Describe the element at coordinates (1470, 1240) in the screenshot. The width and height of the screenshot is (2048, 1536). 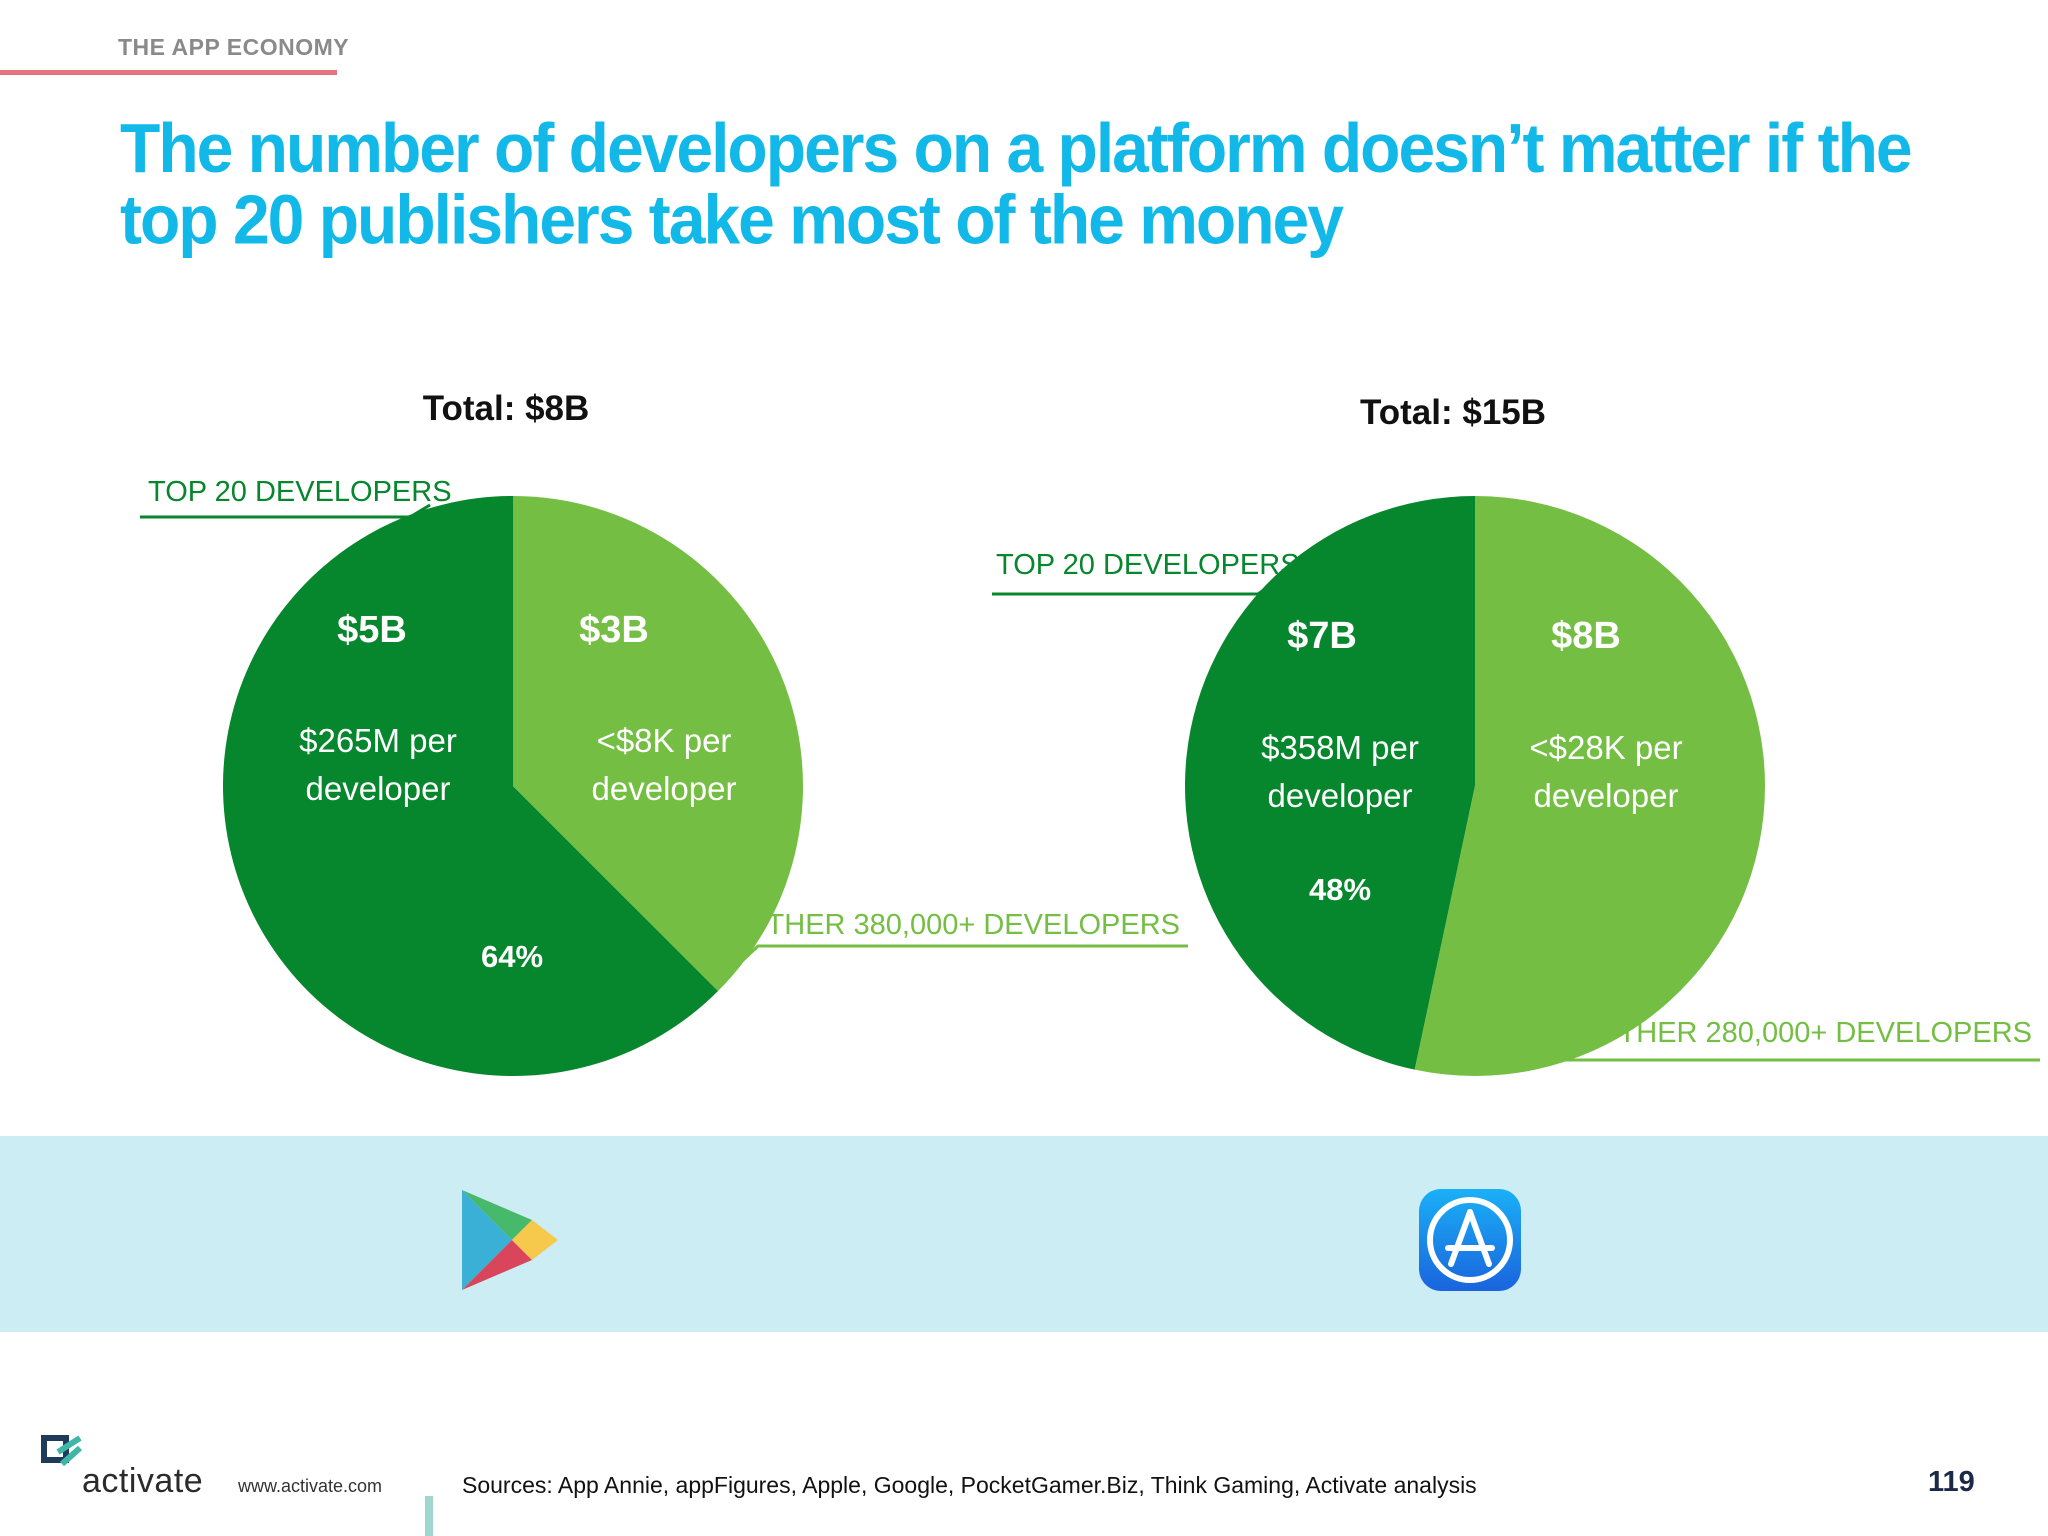
I see `app-store-icon` at that location.